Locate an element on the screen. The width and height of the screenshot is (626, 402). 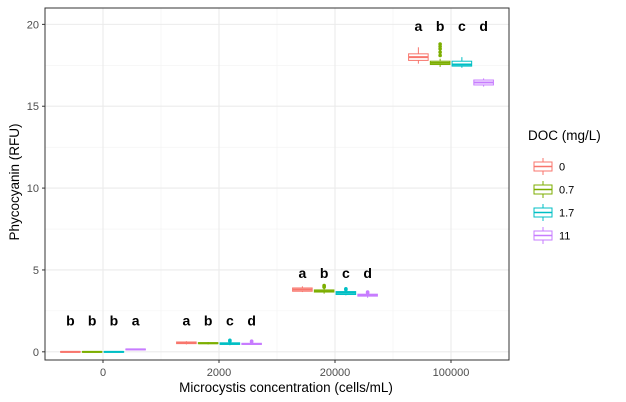
x-tick-label: 100000 is located at coordinates (451, 373).